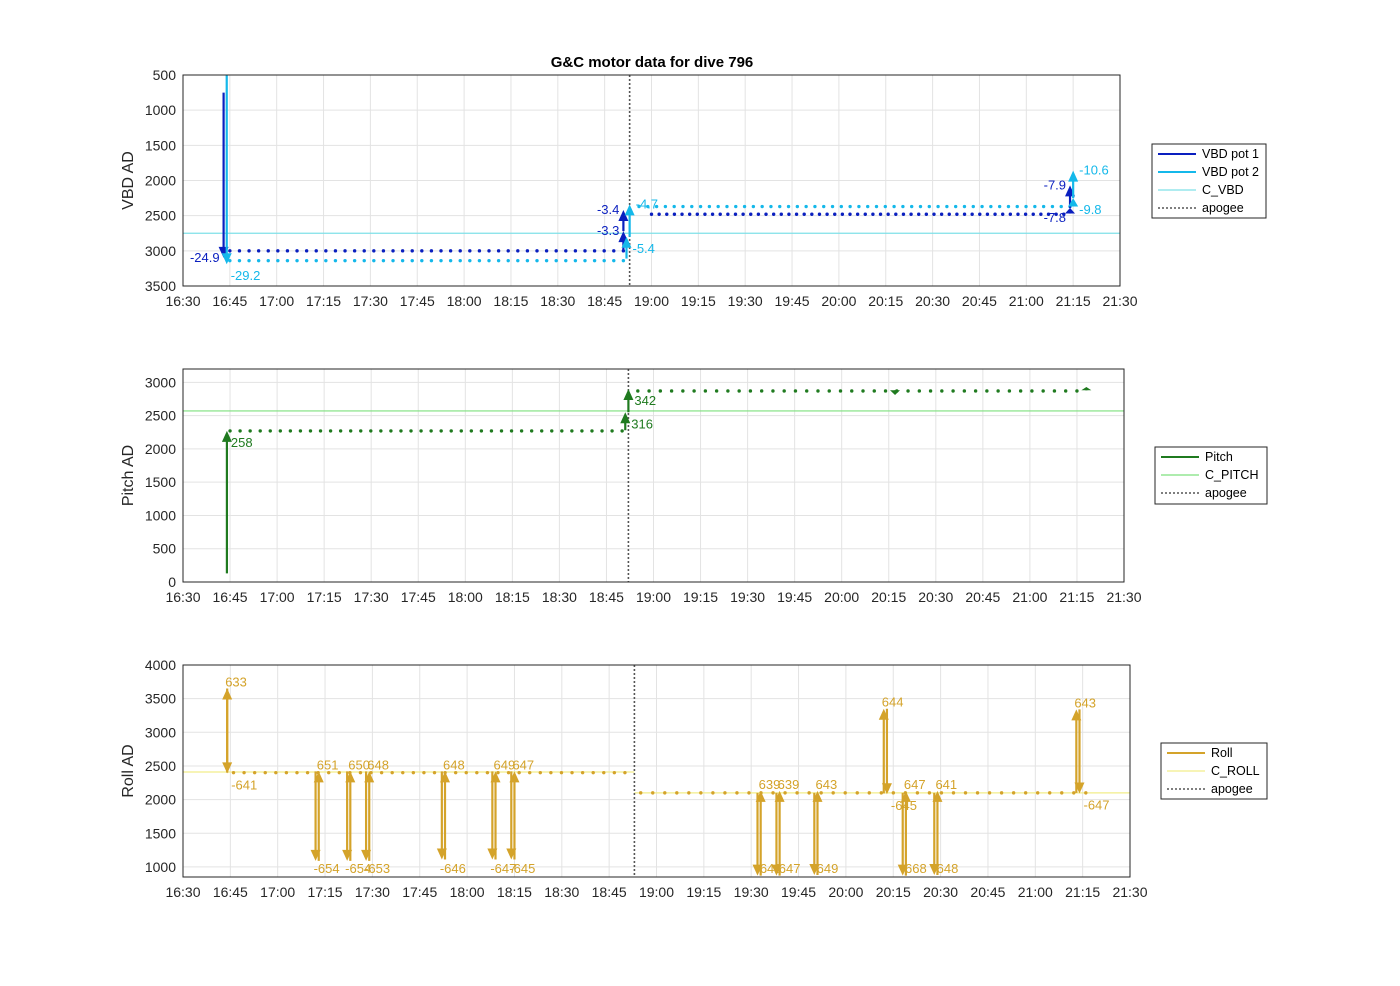 This screenshot has width=1400, height=986. What do you see at coordinates (505, 764) in the screenshot?
I see `move-label: 649` at bounding box center [505, 764].